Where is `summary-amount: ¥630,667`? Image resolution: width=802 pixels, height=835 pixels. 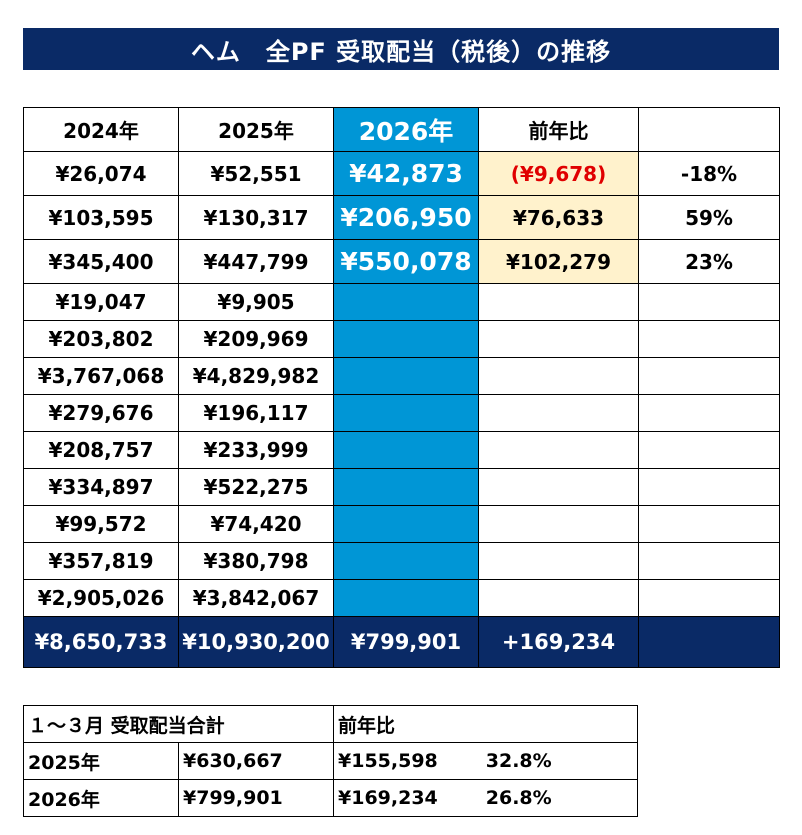
summary-amount: ¥630,667 is located at coordinates (256, 761).